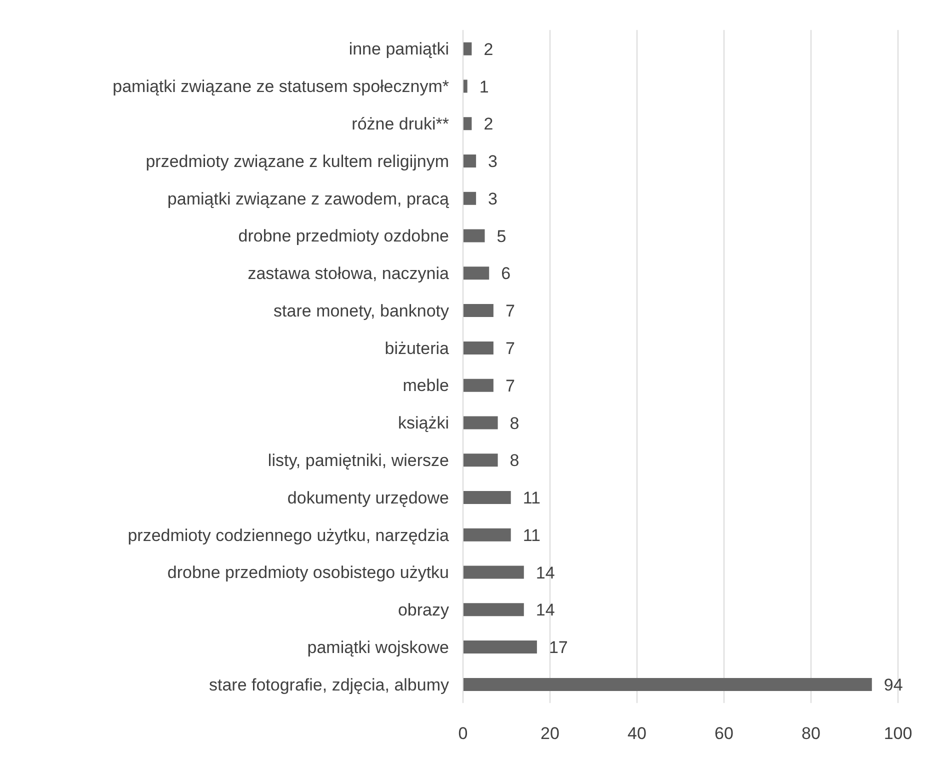 The image size is (925, 771). I want to click on y-tick-label: przedmioty codziennego użytku, narzędzia, so click(289, 535).